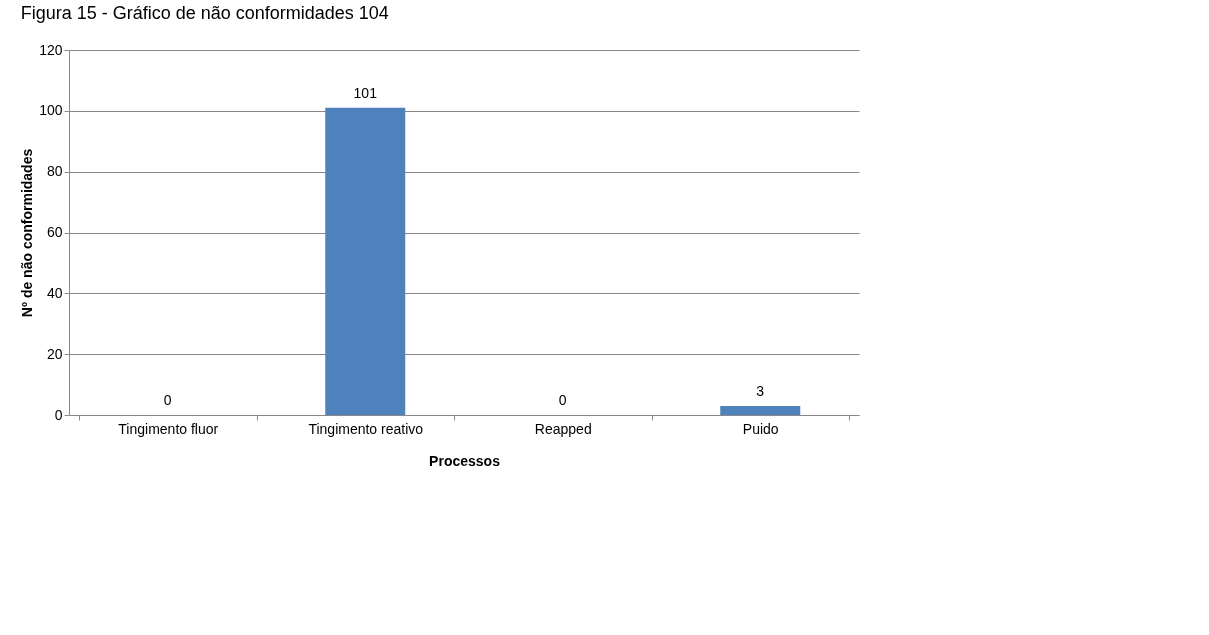 The height and width of the screenshot is (635, 1209). What do you see at coordinates (563, 428) in the screenshot?
I see `x-tick-label: Reapped` at bounding box center [563, 428].